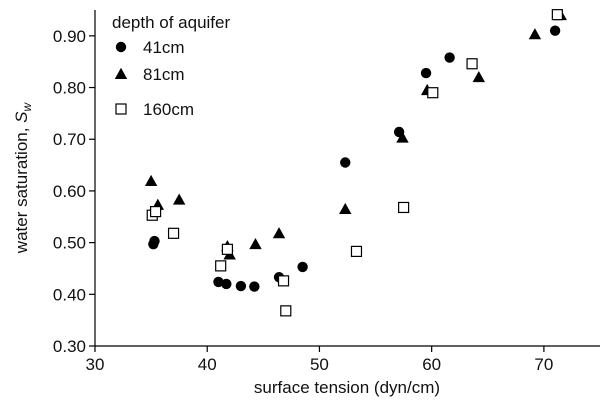 The image size is (604, 407). What do you see at coordinates (69, 88) in the screenshot?
I see `y-tick-label: 0.80` at bounding box center [69, 88].